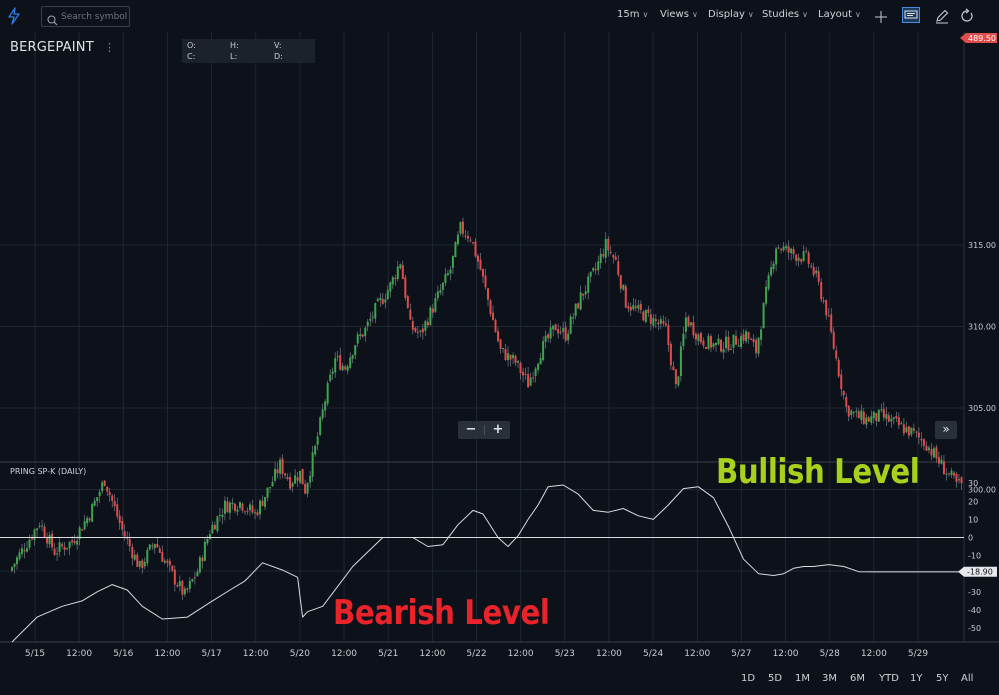 This screenshot has height=695, width=999. What do you see at coordinates (835, 14) in the screenshot?
I see `layout-label: Layout` at bounding box center [835, 14].